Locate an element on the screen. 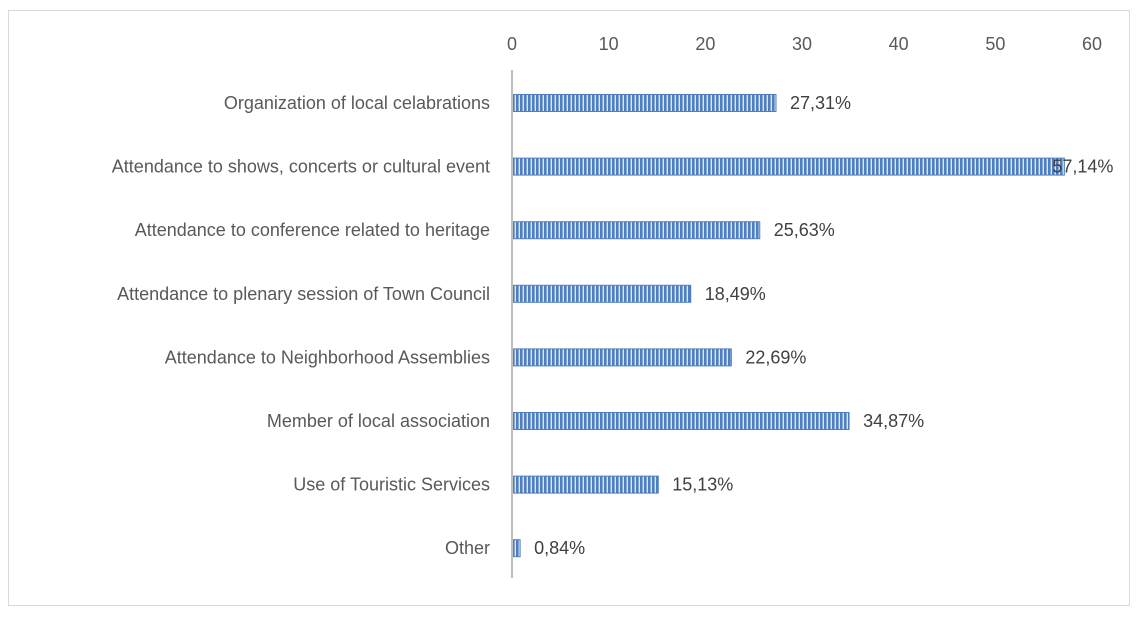  data-label: 34,87% is located at coordinates (893, 421).